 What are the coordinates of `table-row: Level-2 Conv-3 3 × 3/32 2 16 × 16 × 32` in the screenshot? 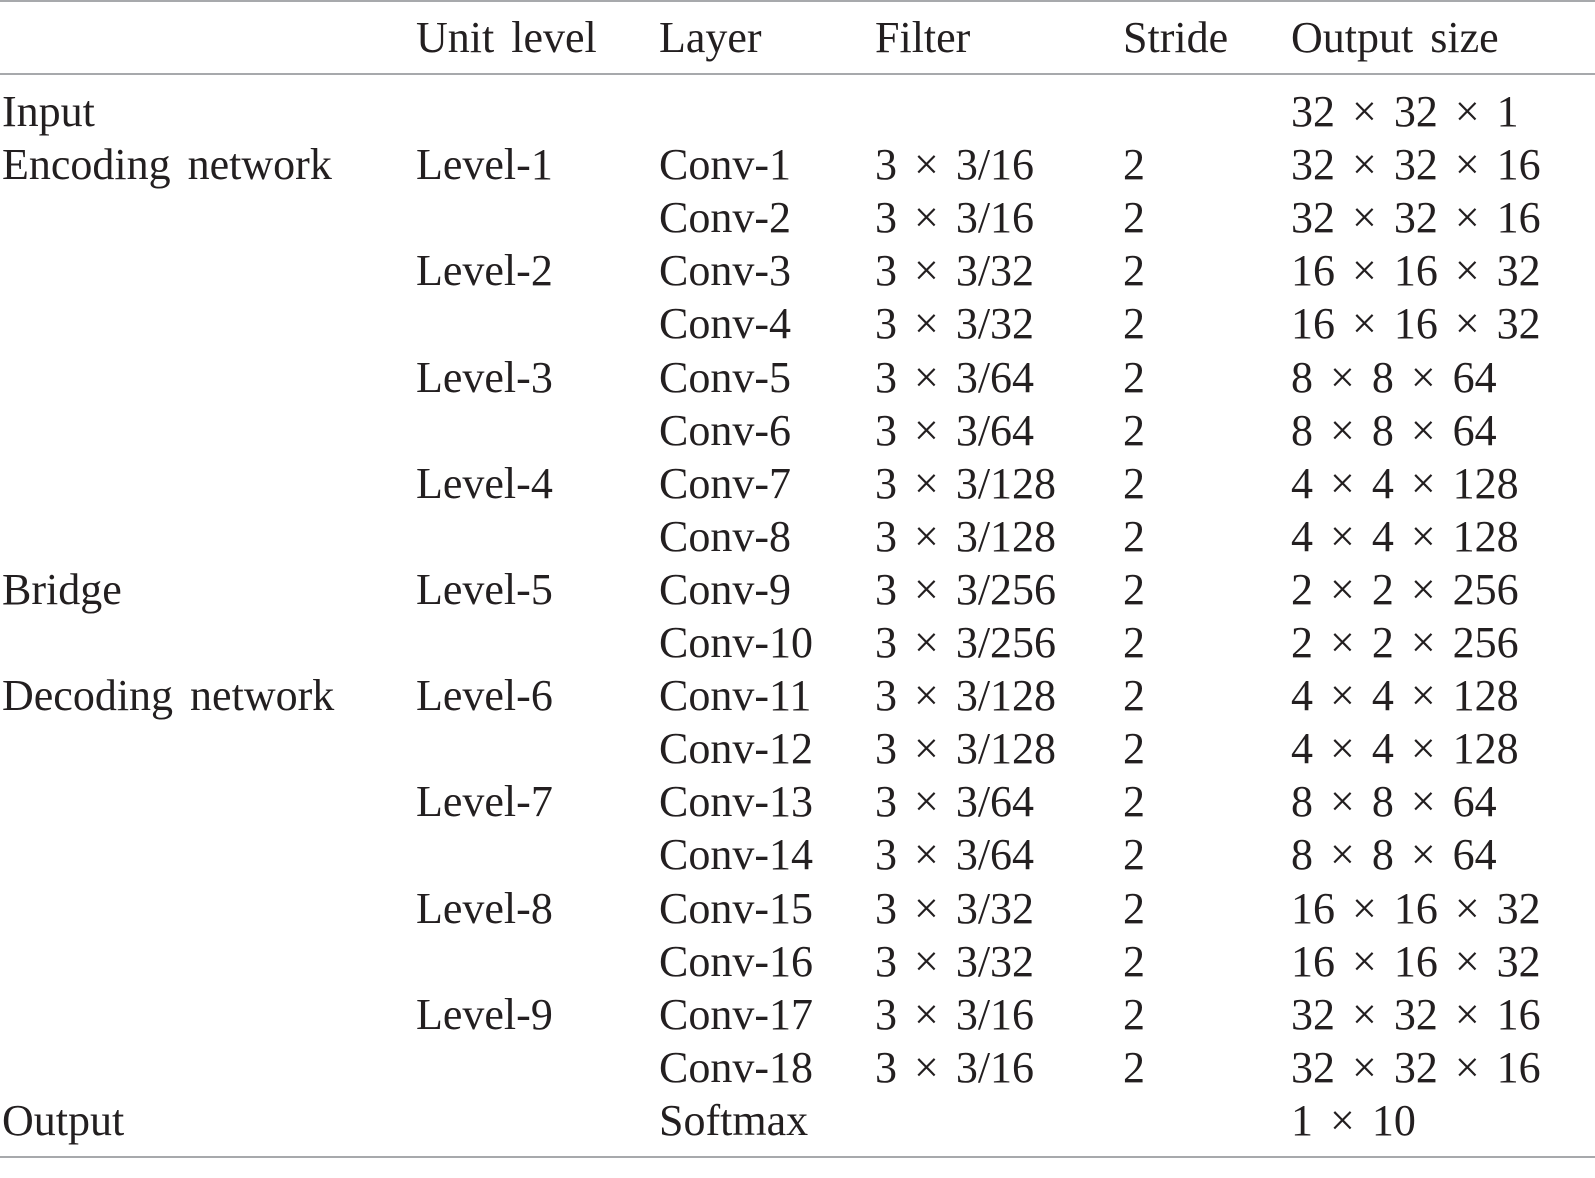 It's located at (797, 270).